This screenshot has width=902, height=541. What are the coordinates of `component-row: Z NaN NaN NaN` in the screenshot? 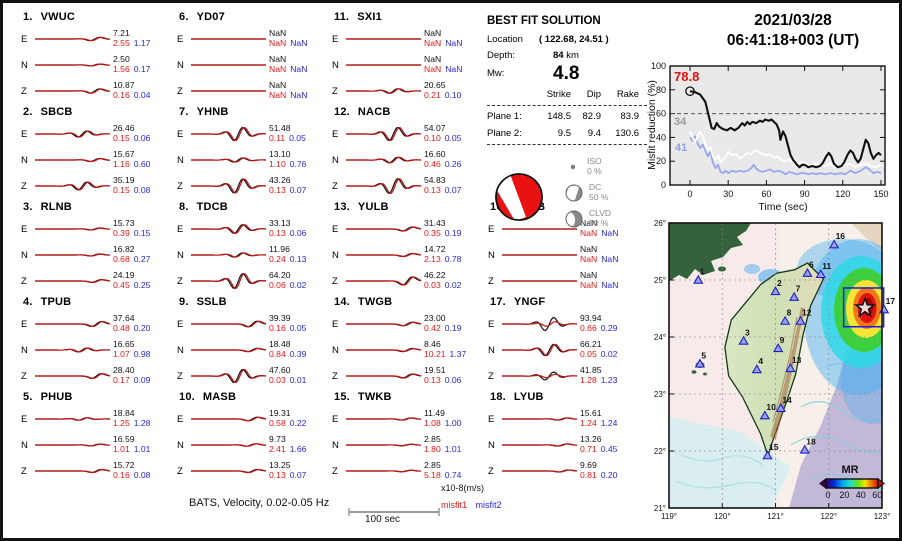 It's located at (250, 91).